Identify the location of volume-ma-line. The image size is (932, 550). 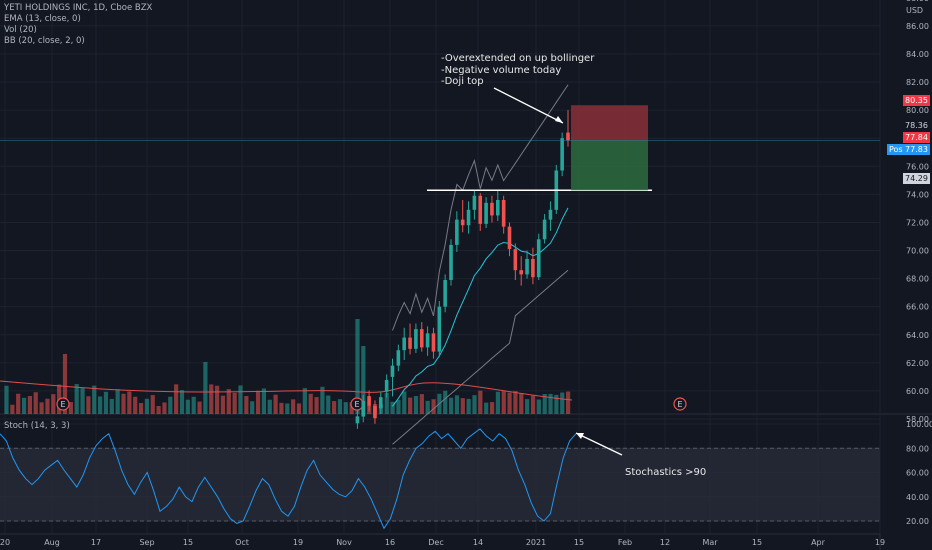
(286, 390).